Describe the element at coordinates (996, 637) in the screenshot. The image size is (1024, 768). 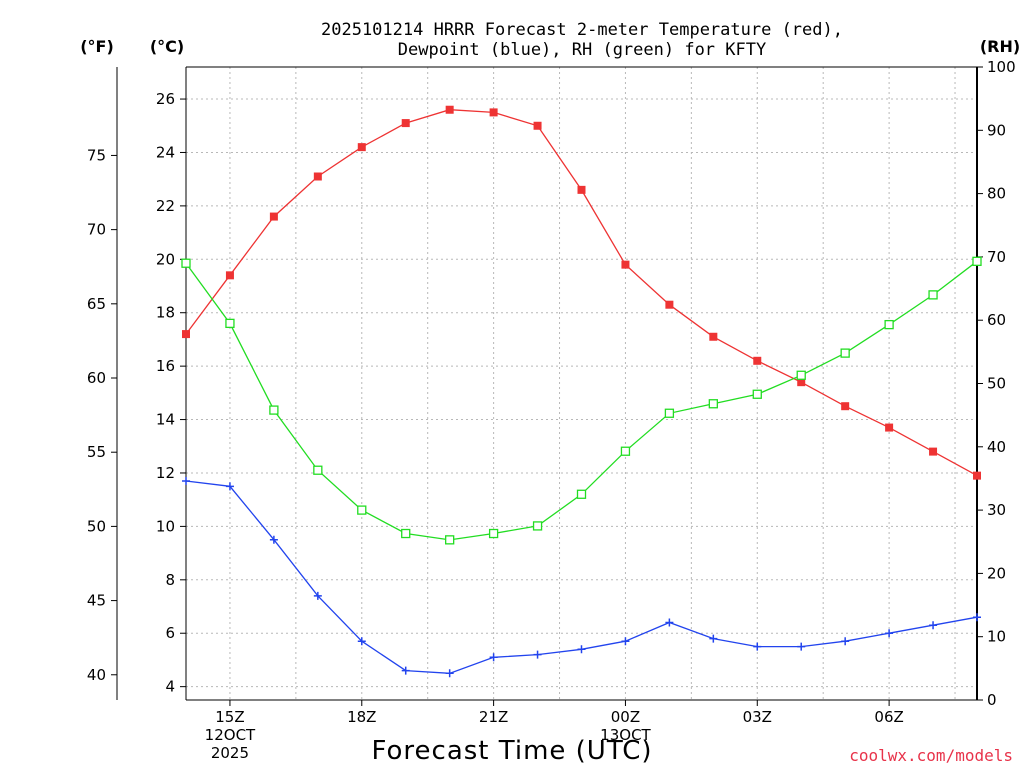
I see `rh-tick-label: 10` at that location.